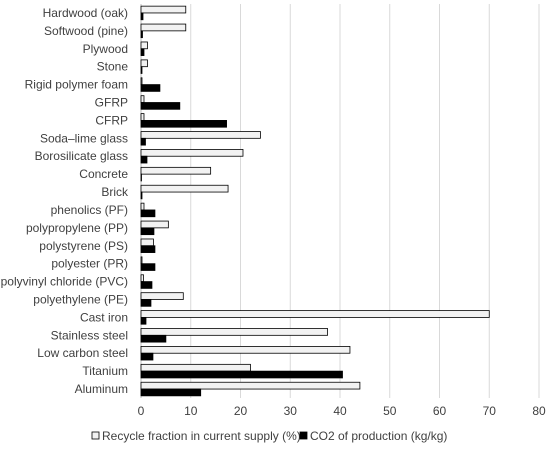 The width and height of the screenshot is (550, 453). What do you see at coordinates (115, 192) in the screenshot?
I see `category-label: Brick` at bounding box center [115, 192].